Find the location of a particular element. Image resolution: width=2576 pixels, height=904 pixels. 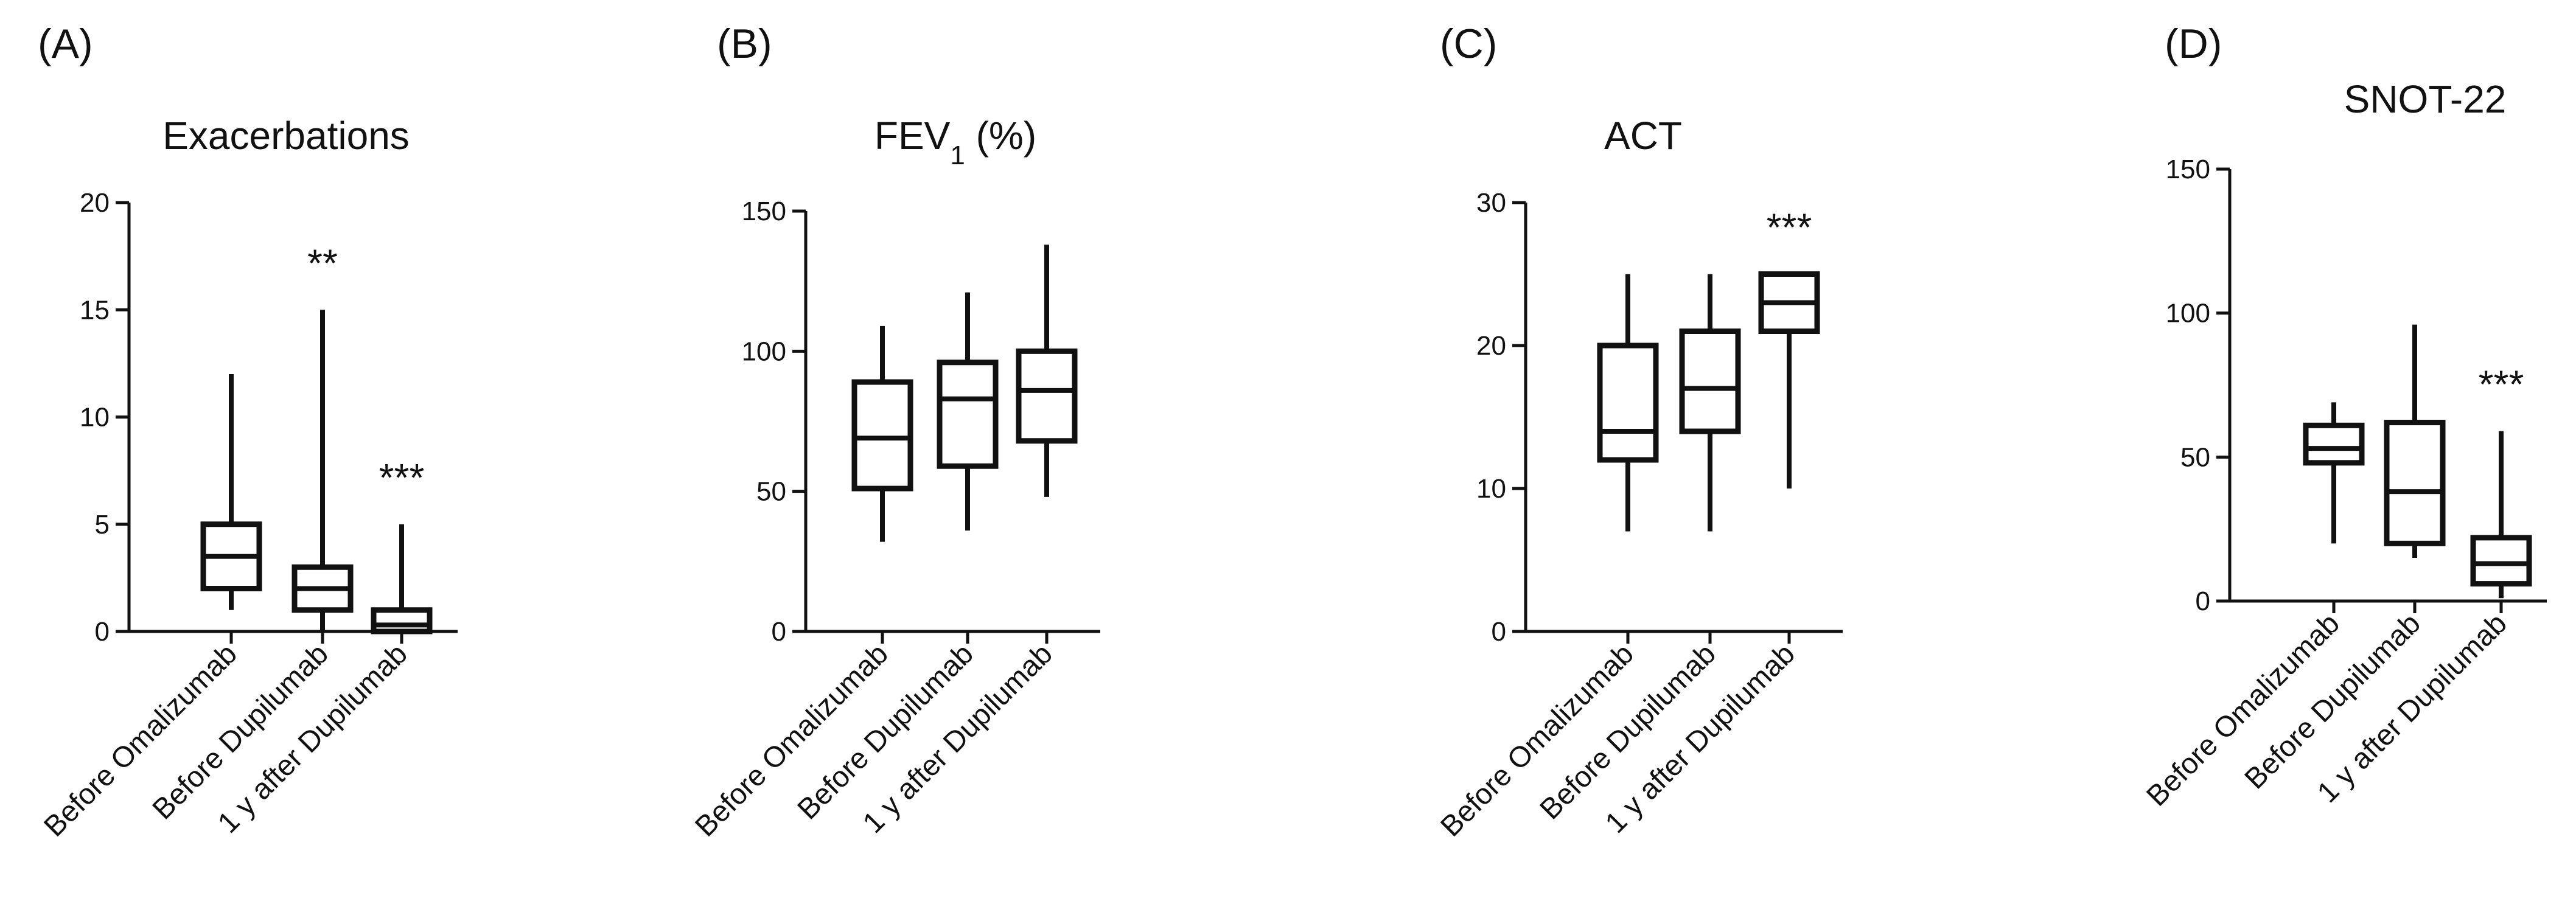

chart-title-text: ACT is located at coordinates (1643, 136).